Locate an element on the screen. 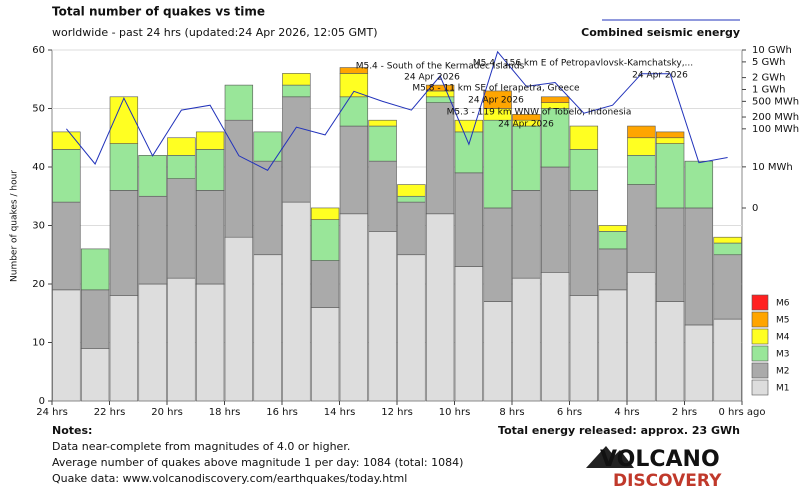 The height and width of the screenshot is (500, 800). y-tick-label: 20 is located at coordinates (38, 284).